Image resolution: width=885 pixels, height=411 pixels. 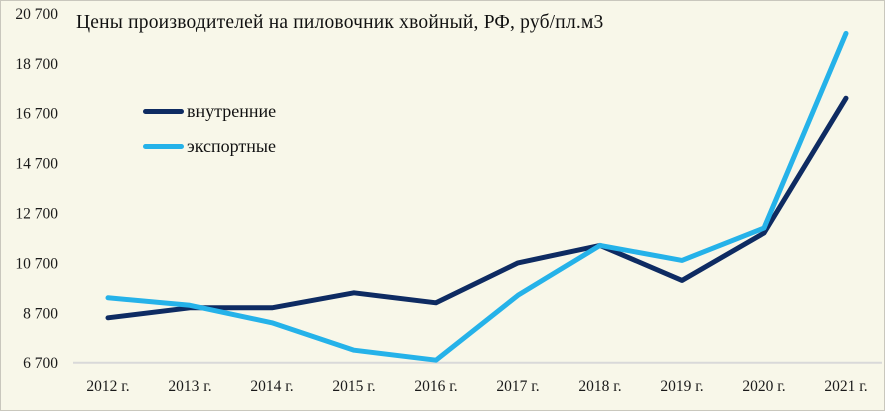 I want to click on legend-item-export: экспортные, so click(x=209, y=146).